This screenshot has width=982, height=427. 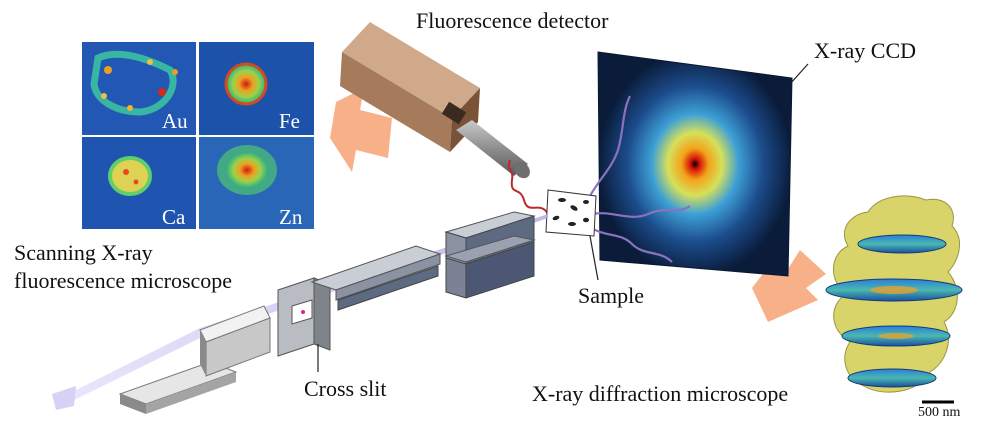 I want to click on label-xdm: X-ray diffraction microscope, so click(x=660, y=393).